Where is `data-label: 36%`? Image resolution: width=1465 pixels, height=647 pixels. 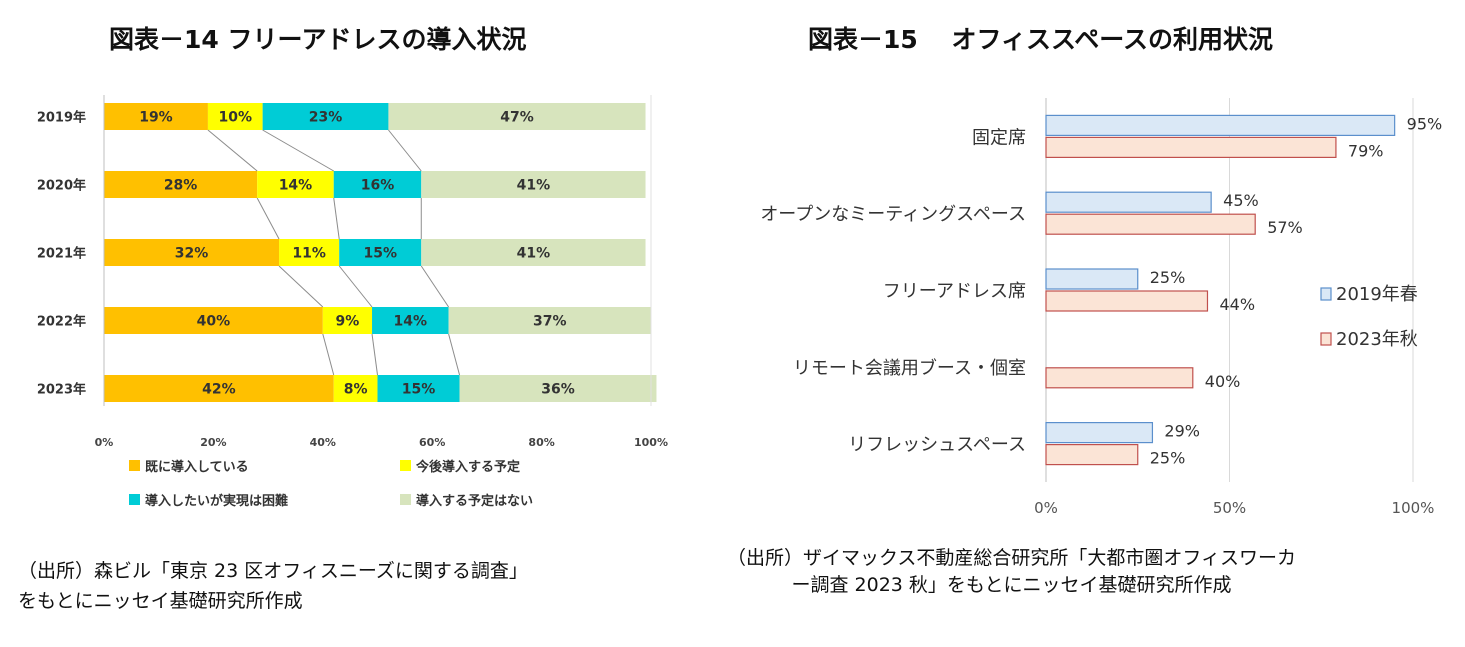
data-label: 36% is located at coordinates (558, 390).